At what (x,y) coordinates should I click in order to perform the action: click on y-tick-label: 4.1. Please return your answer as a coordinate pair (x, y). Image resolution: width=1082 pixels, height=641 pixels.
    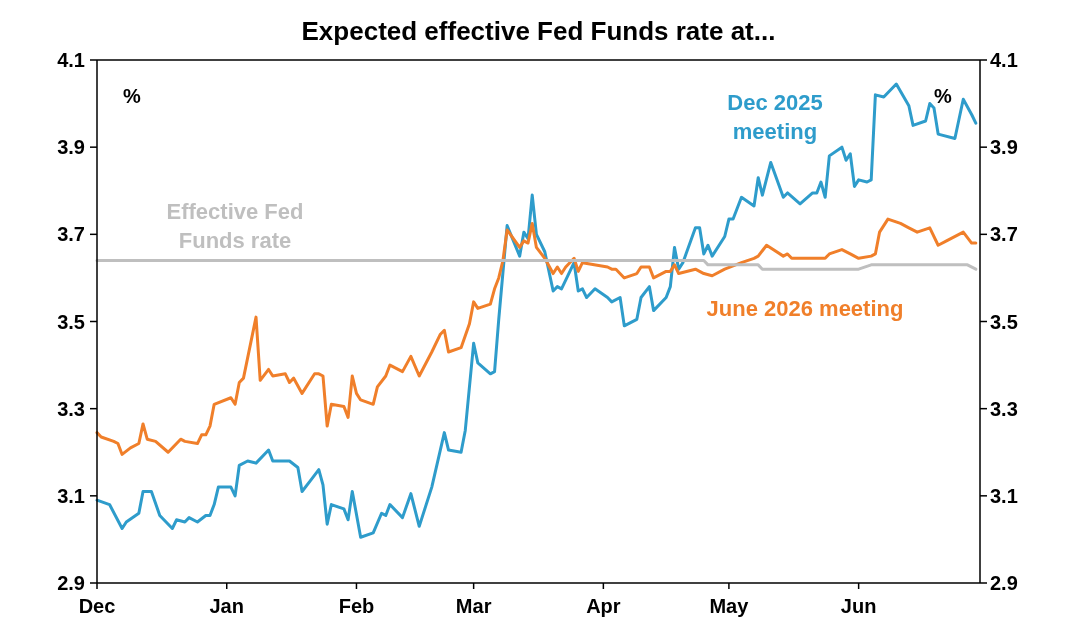
    Looking at the image, I should click on (71, 60).